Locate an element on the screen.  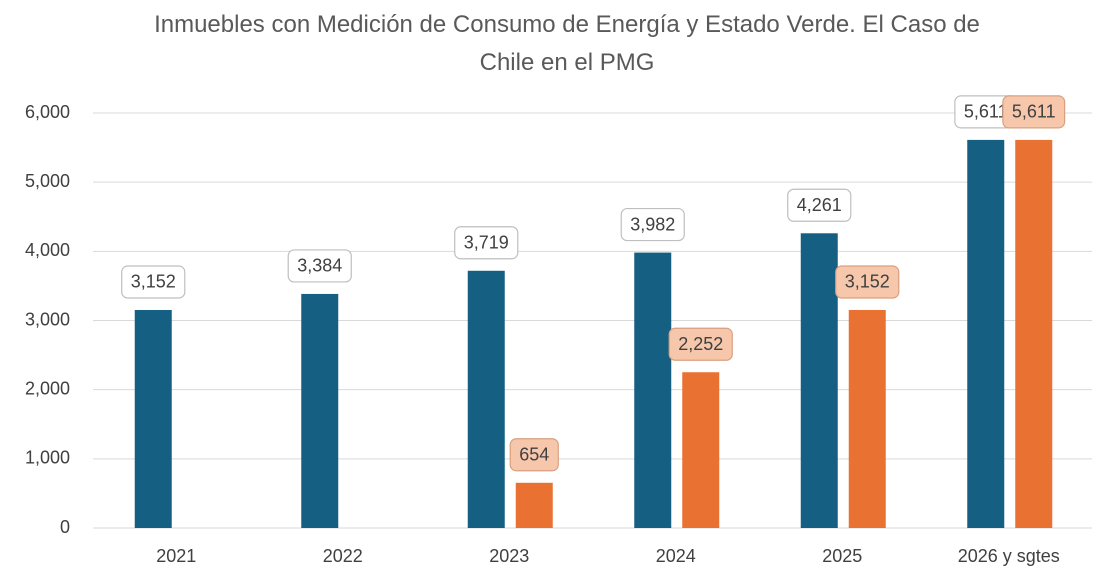
y-tick-label: 3,000 is located at coordinates (47, 319).